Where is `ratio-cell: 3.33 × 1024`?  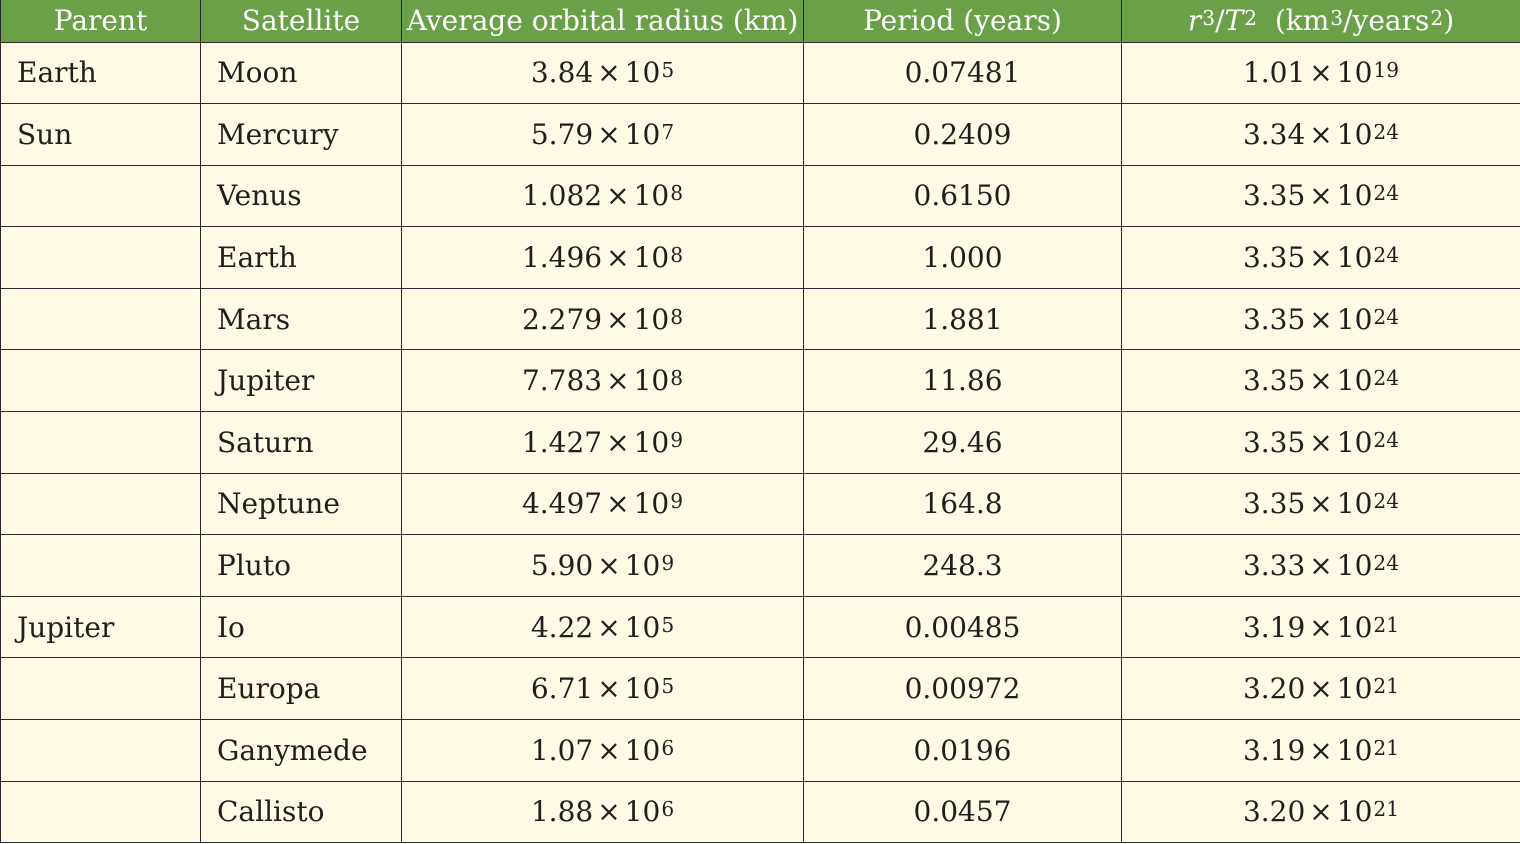
ratio-cell: 3.33 × 1024 is located at coordinates (1320, 565).